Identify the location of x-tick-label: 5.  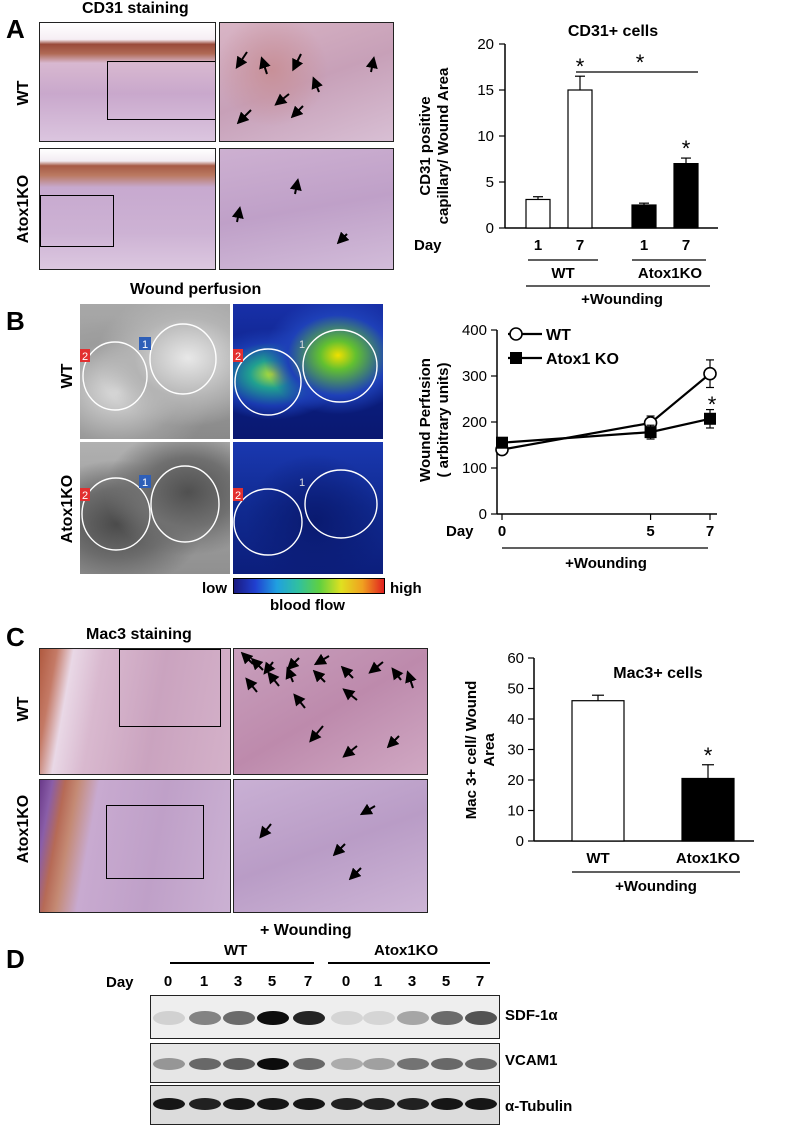
(650, 531).